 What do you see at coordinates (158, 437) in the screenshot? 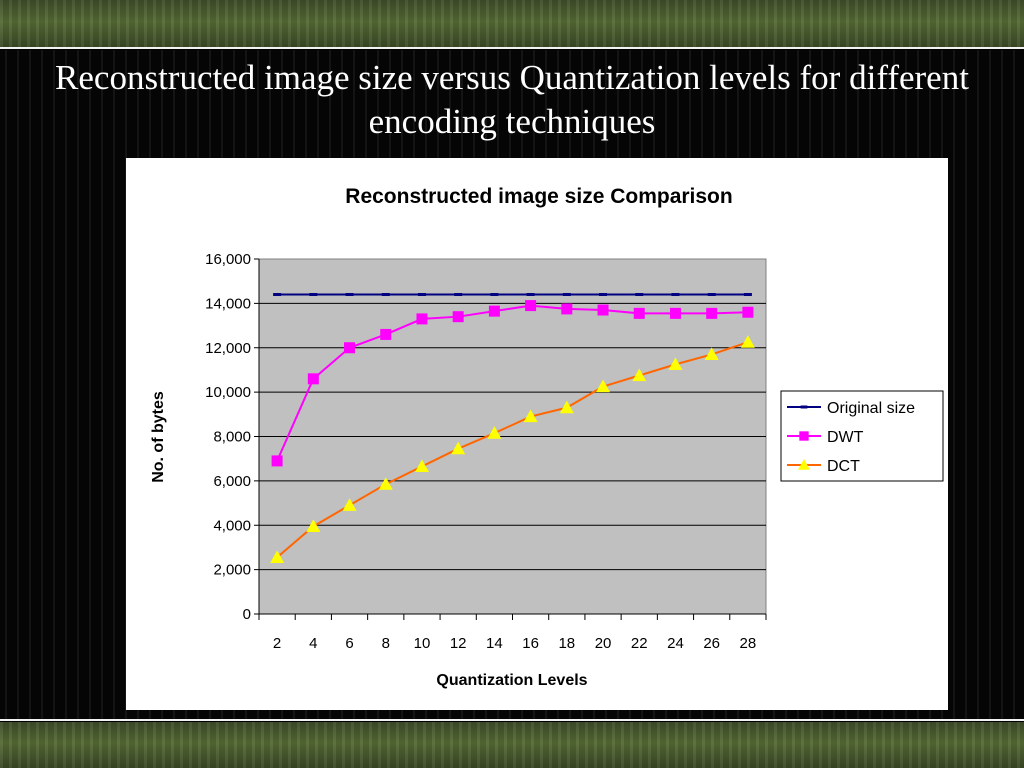
I see `y-axis-label: No. of bytes` at bounding box center [158, 437].